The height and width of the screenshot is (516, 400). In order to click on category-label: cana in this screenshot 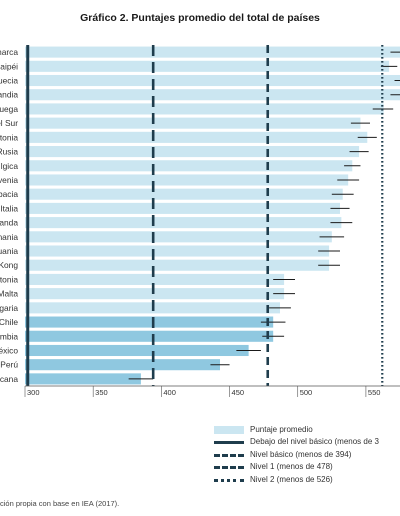, I will do `click(9, 379)`.